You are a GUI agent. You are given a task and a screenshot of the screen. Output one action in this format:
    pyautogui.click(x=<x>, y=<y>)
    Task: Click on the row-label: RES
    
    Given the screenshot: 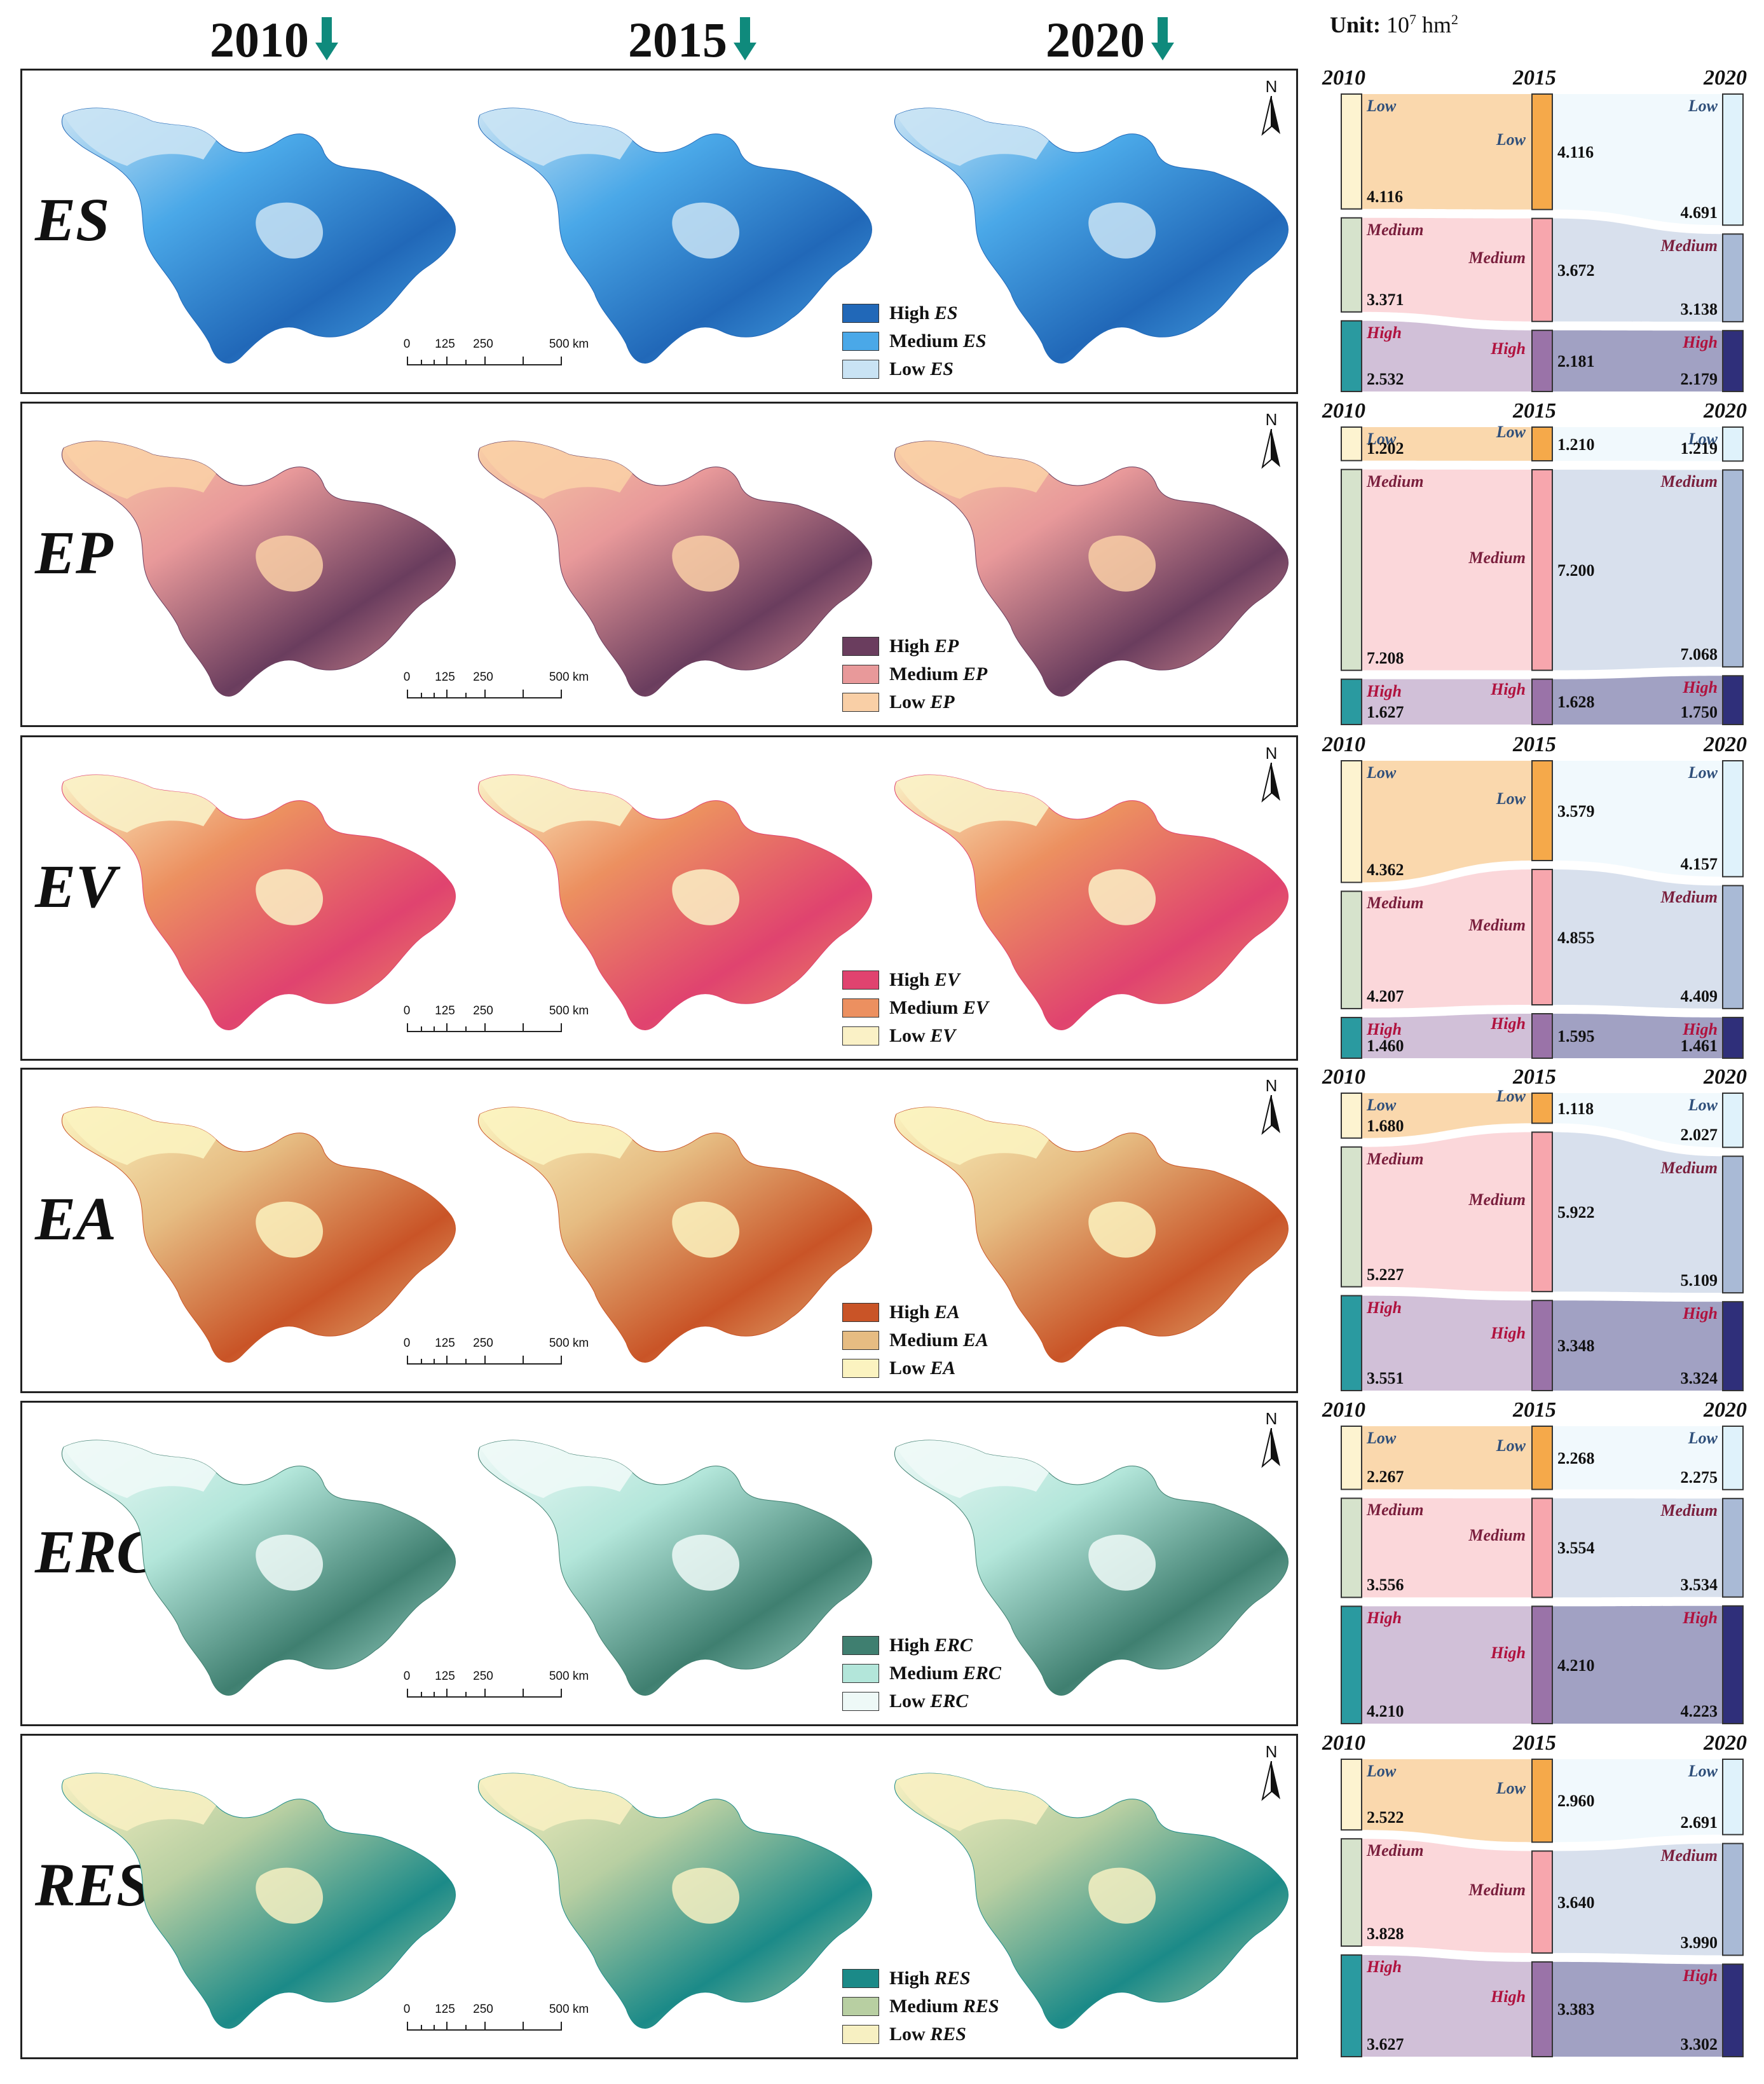 What is the action you would take?
    pyautogui.click(x=93, y=1885)
    